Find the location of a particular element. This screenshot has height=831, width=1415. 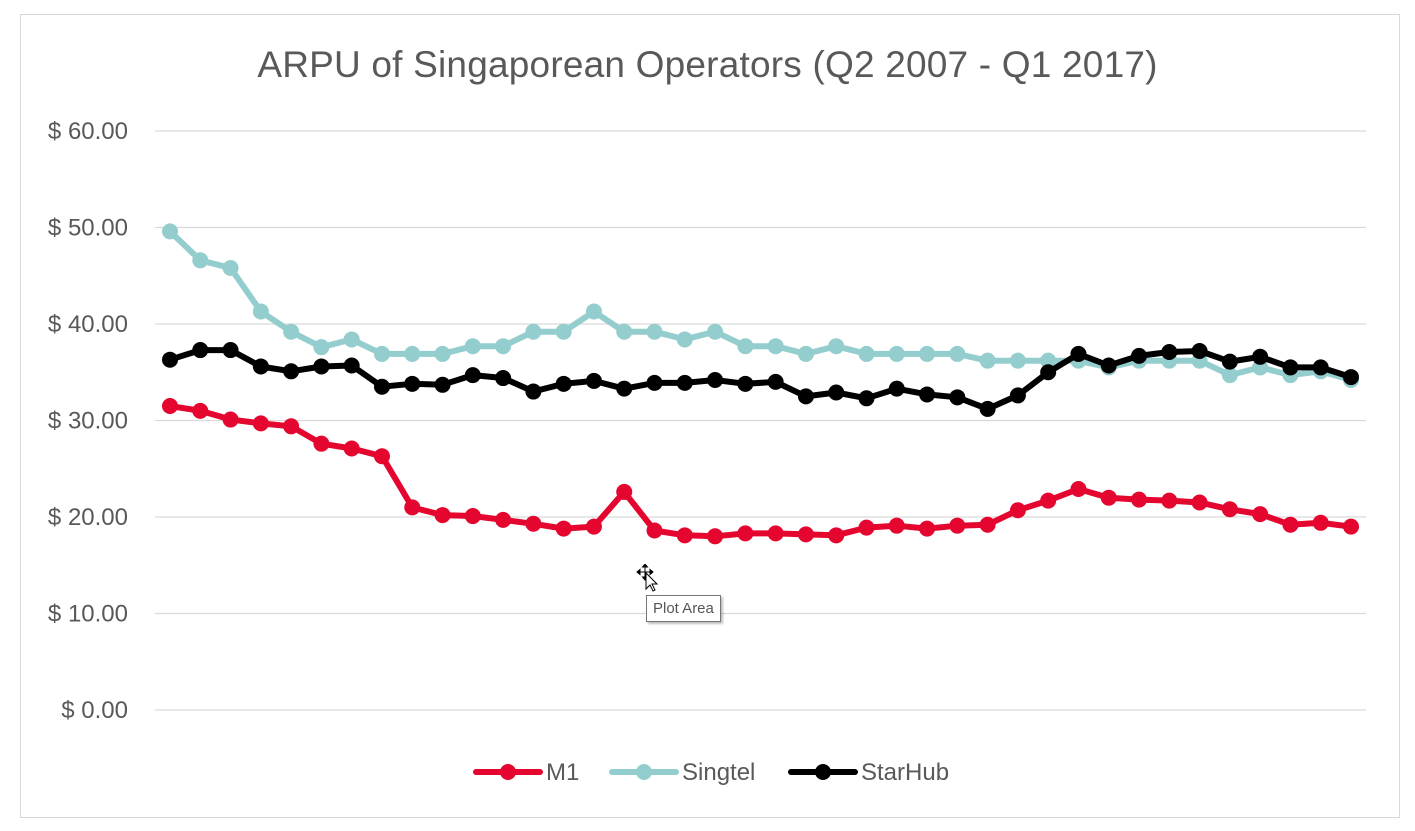

legend-item-m1: M1 is located at coordinates (526, 772).